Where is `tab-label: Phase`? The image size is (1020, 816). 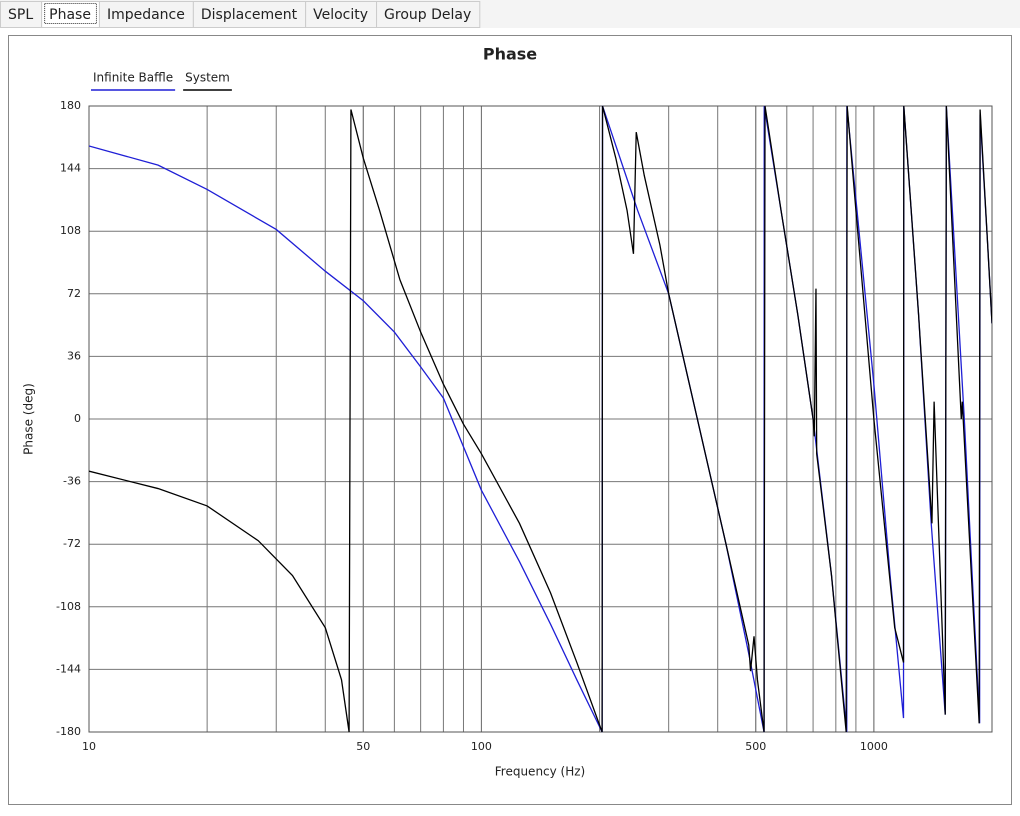 tab-label: Phase is located at coordinates (70, 15).